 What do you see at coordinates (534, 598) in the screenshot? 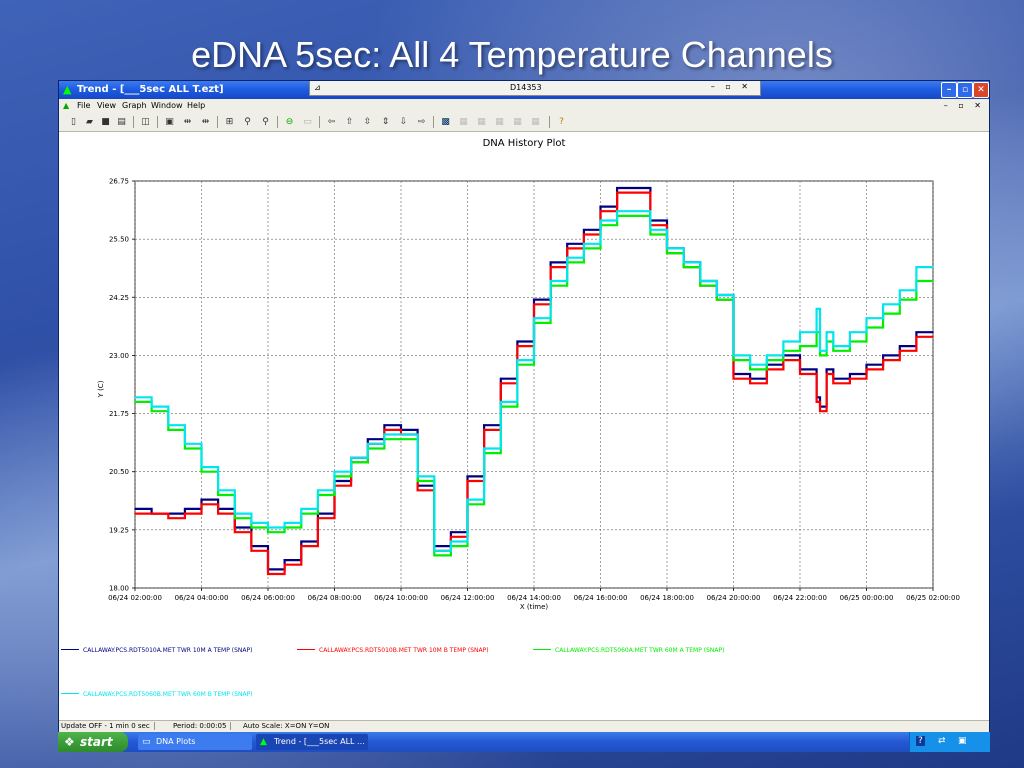
I see `x-tick-label: 06/24 14:00:00` at bounding box center [534, 598].